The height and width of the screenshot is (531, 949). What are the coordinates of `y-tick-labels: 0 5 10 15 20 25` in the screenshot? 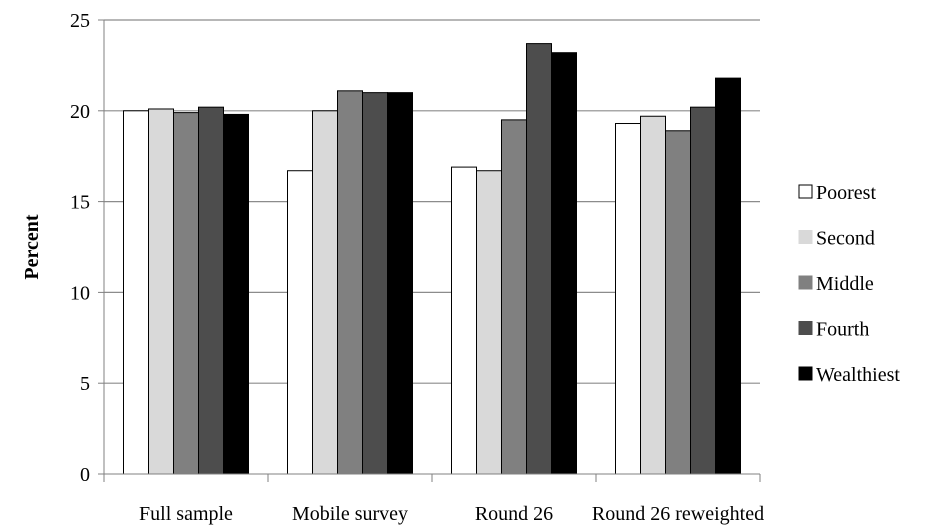 It's located at (80, 248).